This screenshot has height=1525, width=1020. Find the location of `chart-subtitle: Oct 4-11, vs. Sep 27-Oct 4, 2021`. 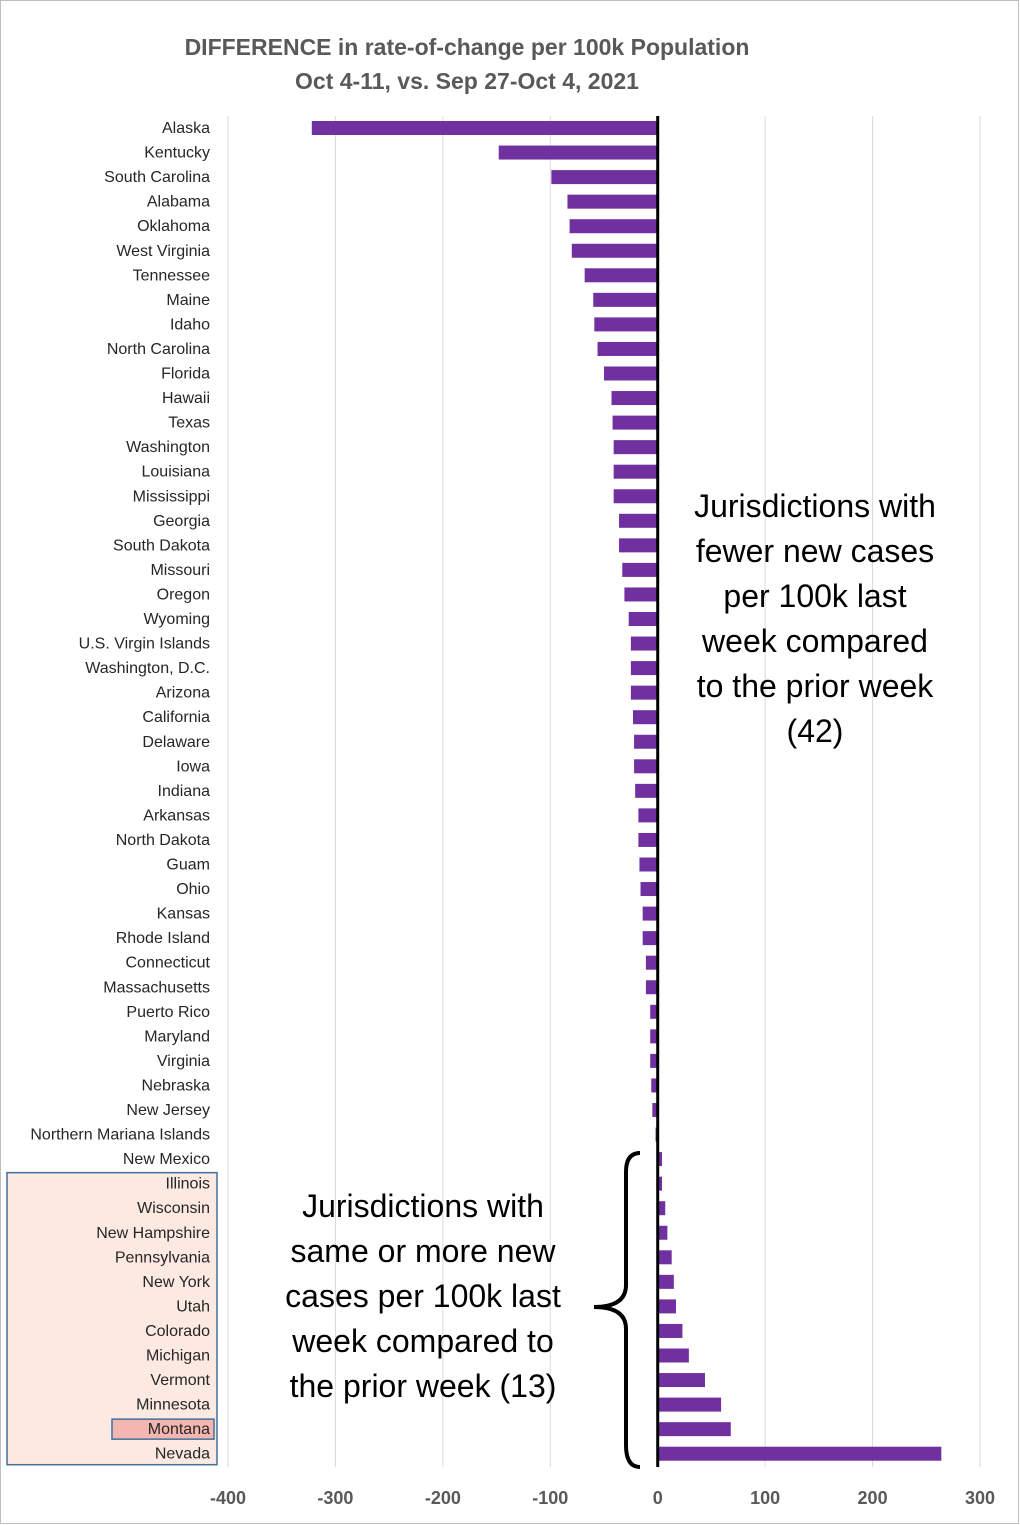

chart-subtitle: Oct 4-11, vs. Sep 27-Oct 4, 2021 is located at coordinates (467, 81).